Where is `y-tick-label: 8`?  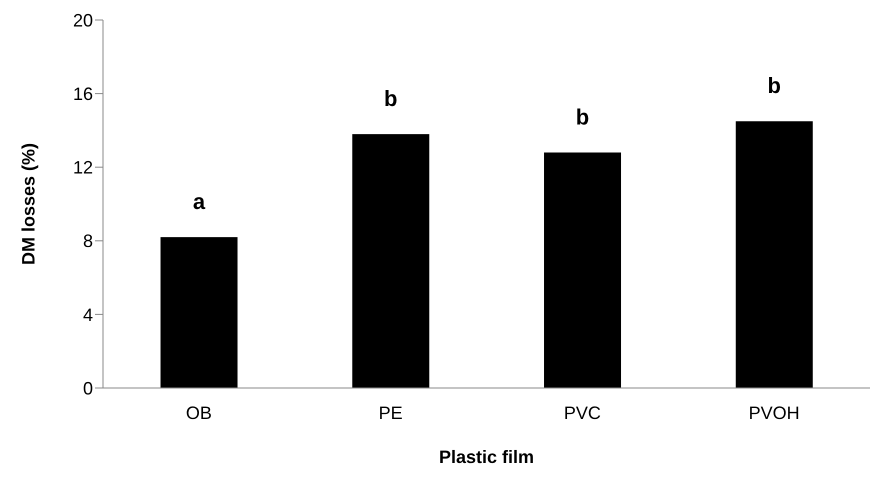
y-tick-label: 8 is located at coordinates (87, 241).